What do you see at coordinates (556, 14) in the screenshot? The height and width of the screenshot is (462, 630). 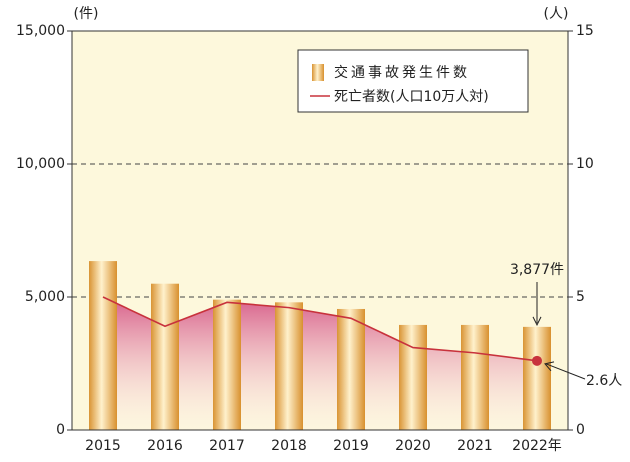 I see `y2-axis-label: (人)` at bounding box center [556, 14].